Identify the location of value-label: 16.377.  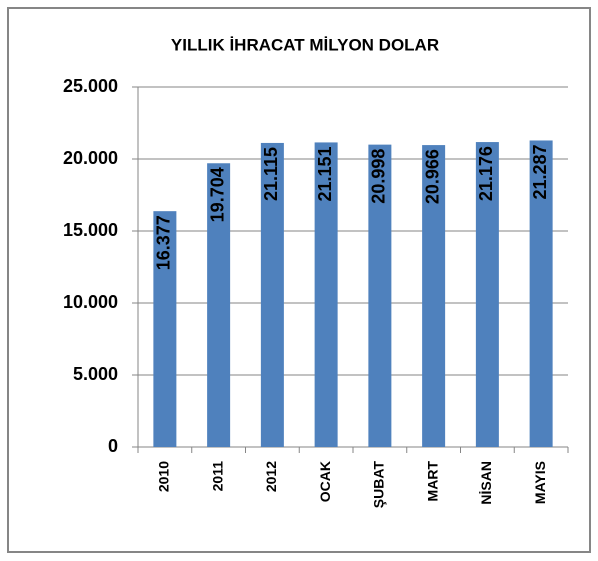
(164, 242).